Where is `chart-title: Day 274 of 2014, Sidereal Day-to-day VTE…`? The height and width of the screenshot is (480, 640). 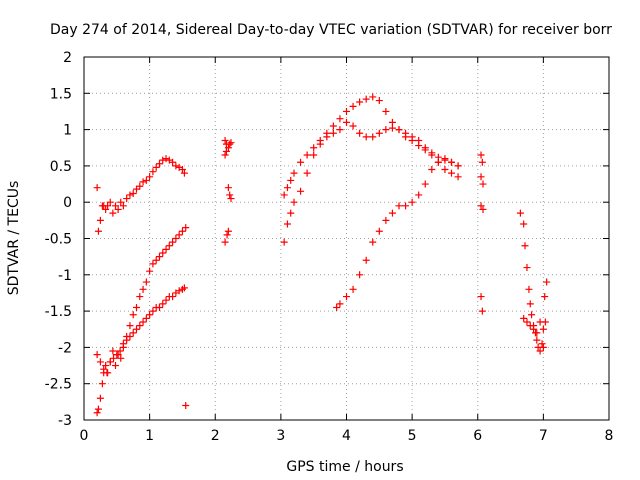
chart-title: Day 274 of 2014, Sidereal Day-to-day VTE… is located at coordinates (331, 30).